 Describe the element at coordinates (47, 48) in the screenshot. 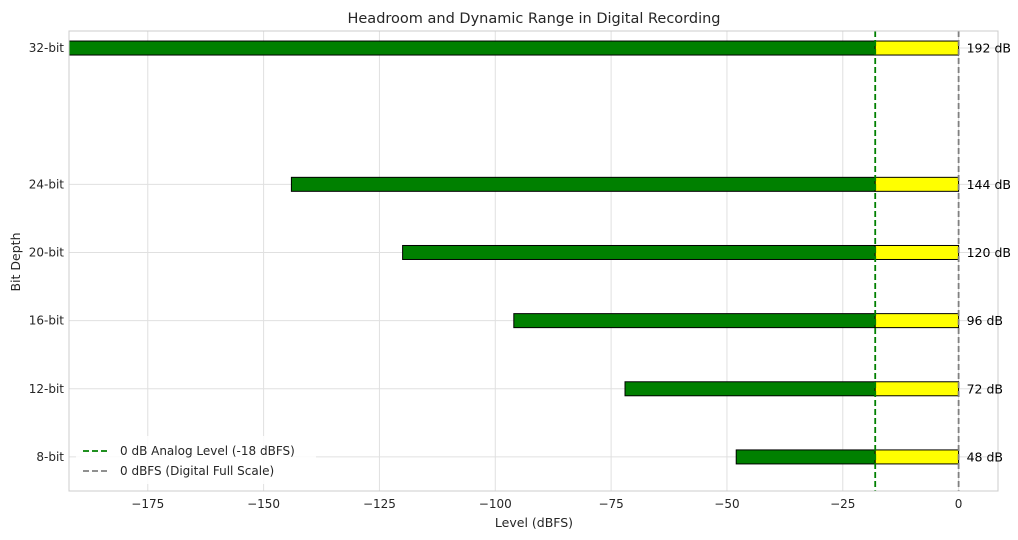

I see `y-tick-label: 32-bit` at that location.